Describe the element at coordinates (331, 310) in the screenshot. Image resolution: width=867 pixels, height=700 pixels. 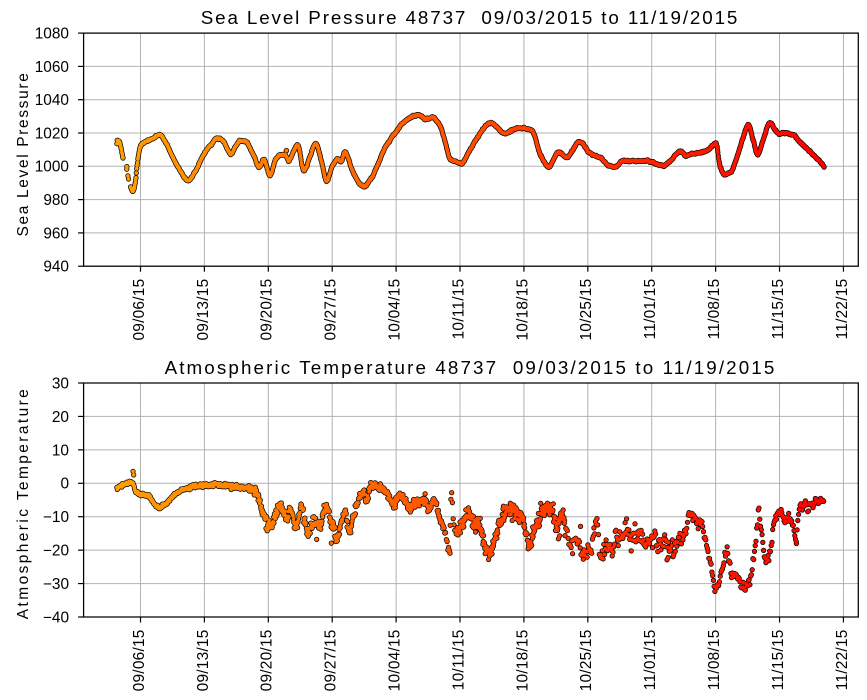
I see `svg-text: 09/27/15` at that location.